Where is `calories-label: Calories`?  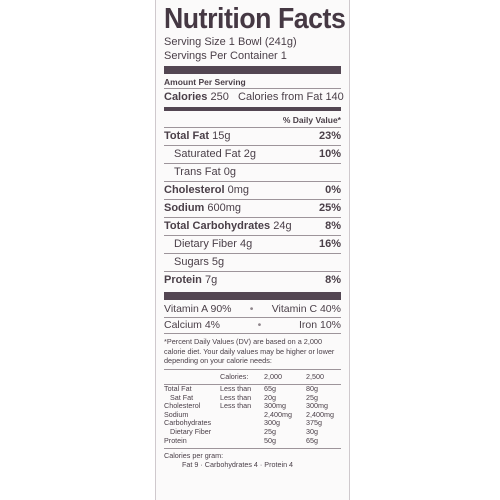 calories-label: Calories is located at coordinates (186, 97).